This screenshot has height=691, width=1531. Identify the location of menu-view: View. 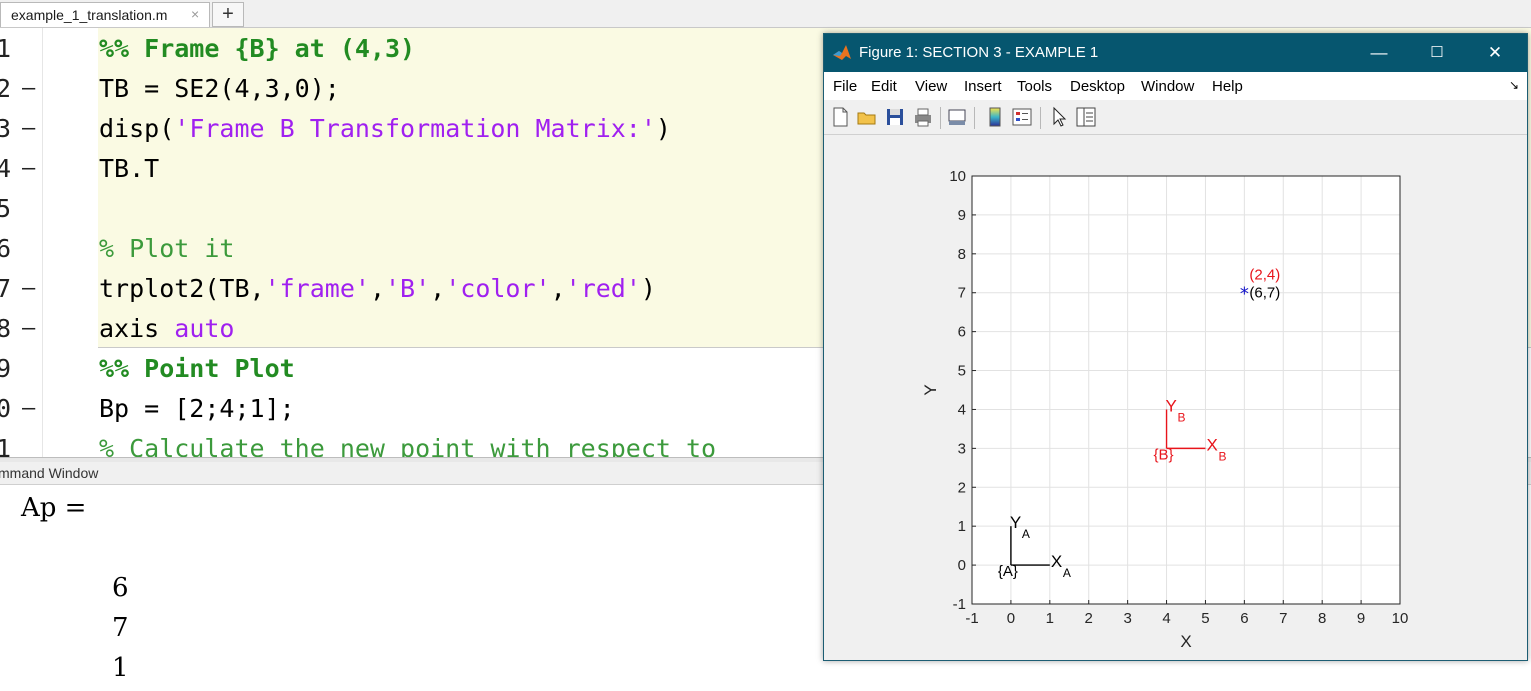
(931, 86).